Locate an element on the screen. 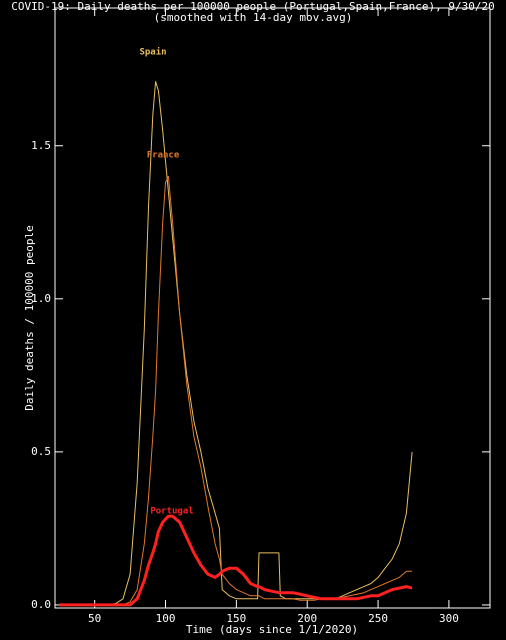 Image resolution: width=506 pixels, height=640 pixels. x-tick-label: 100 is located at coordinates (166, 618).